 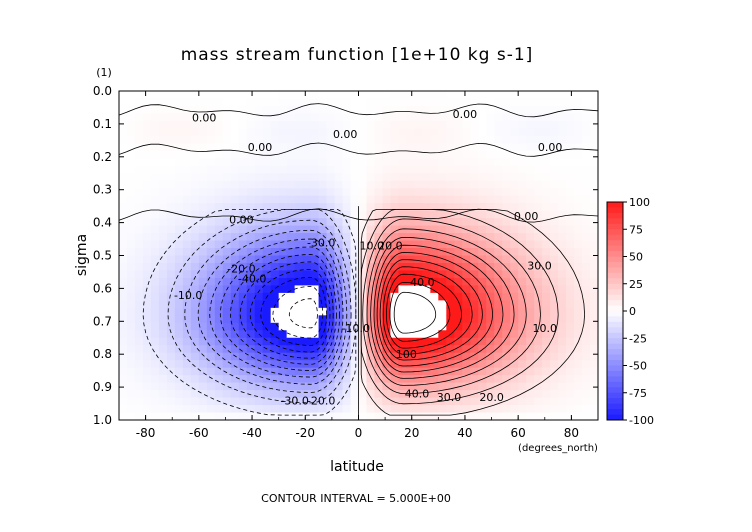 I want to click on contour-label: -10.0, so click(x=188, y=295).